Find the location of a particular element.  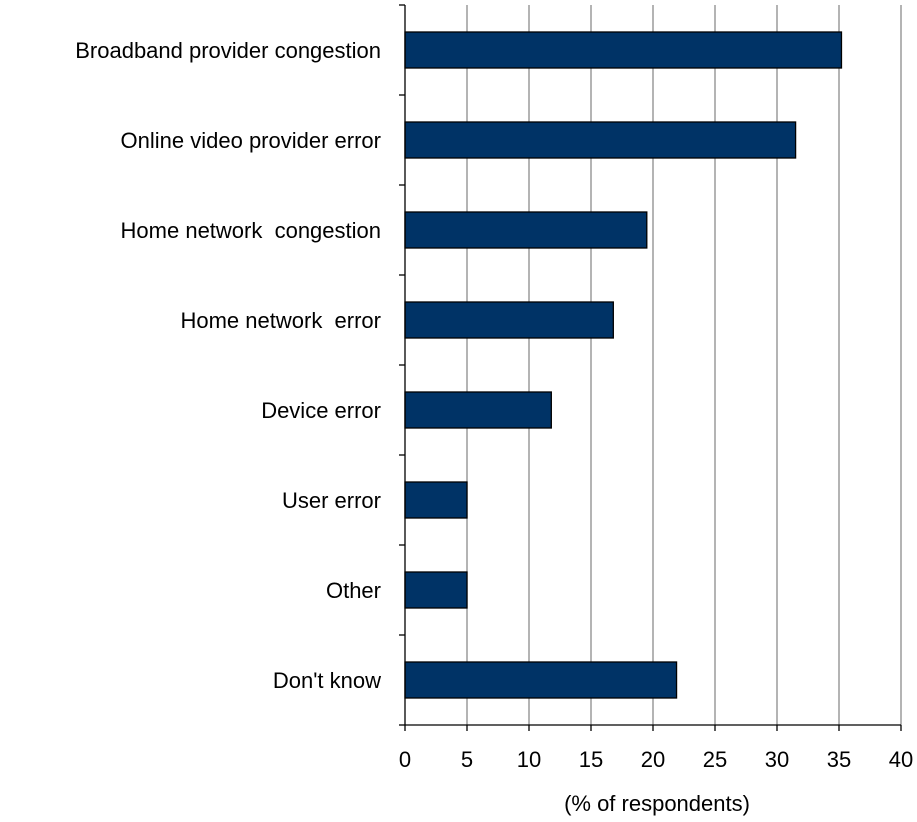

category-label-7: Don't know is located at coordinates (327, 680).